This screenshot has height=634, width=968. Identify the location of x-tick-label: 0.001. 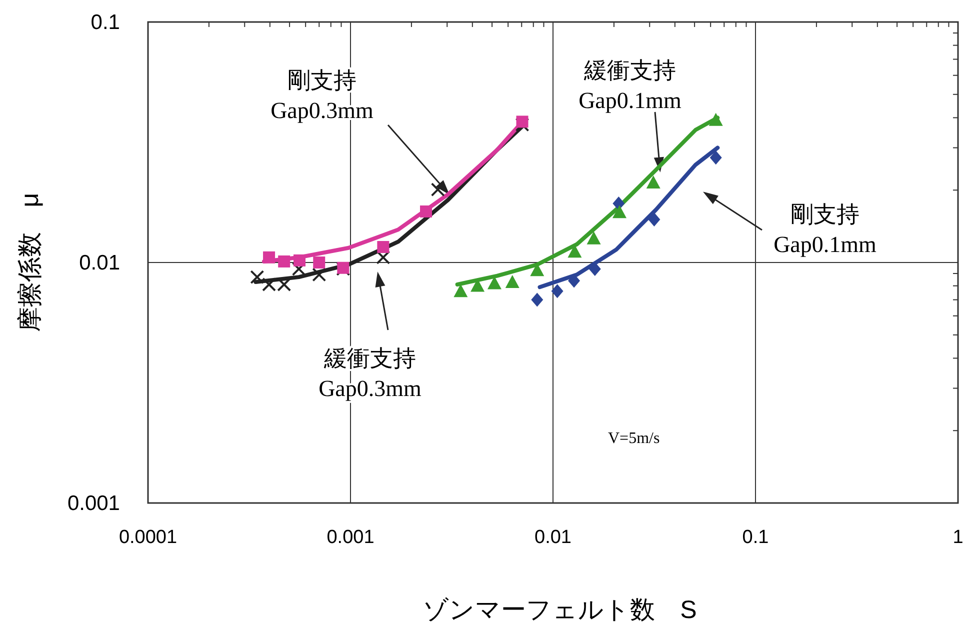
(350, 537).